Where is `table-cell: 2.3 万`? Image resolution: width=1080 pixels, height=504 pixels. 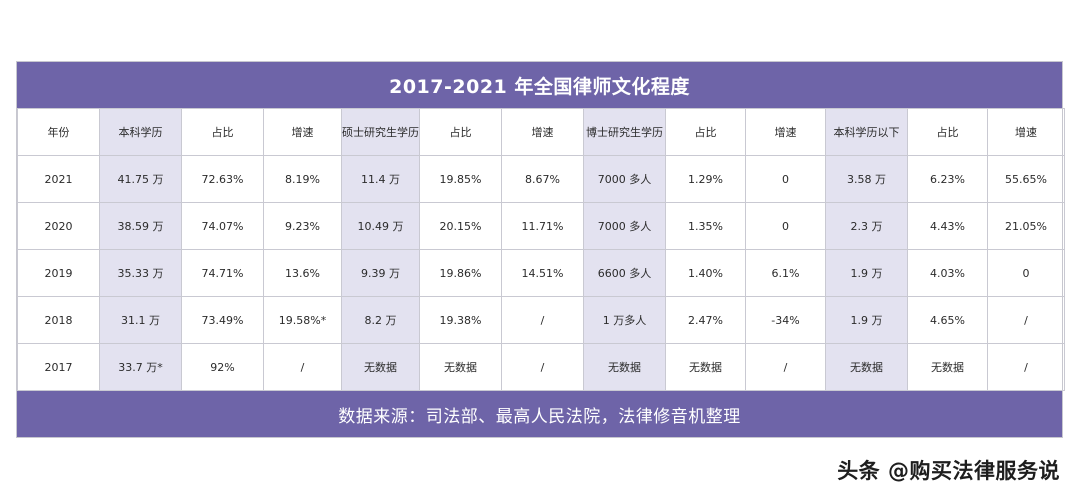 table-cell: 2.3 万 is located at coordinates (866, 226).